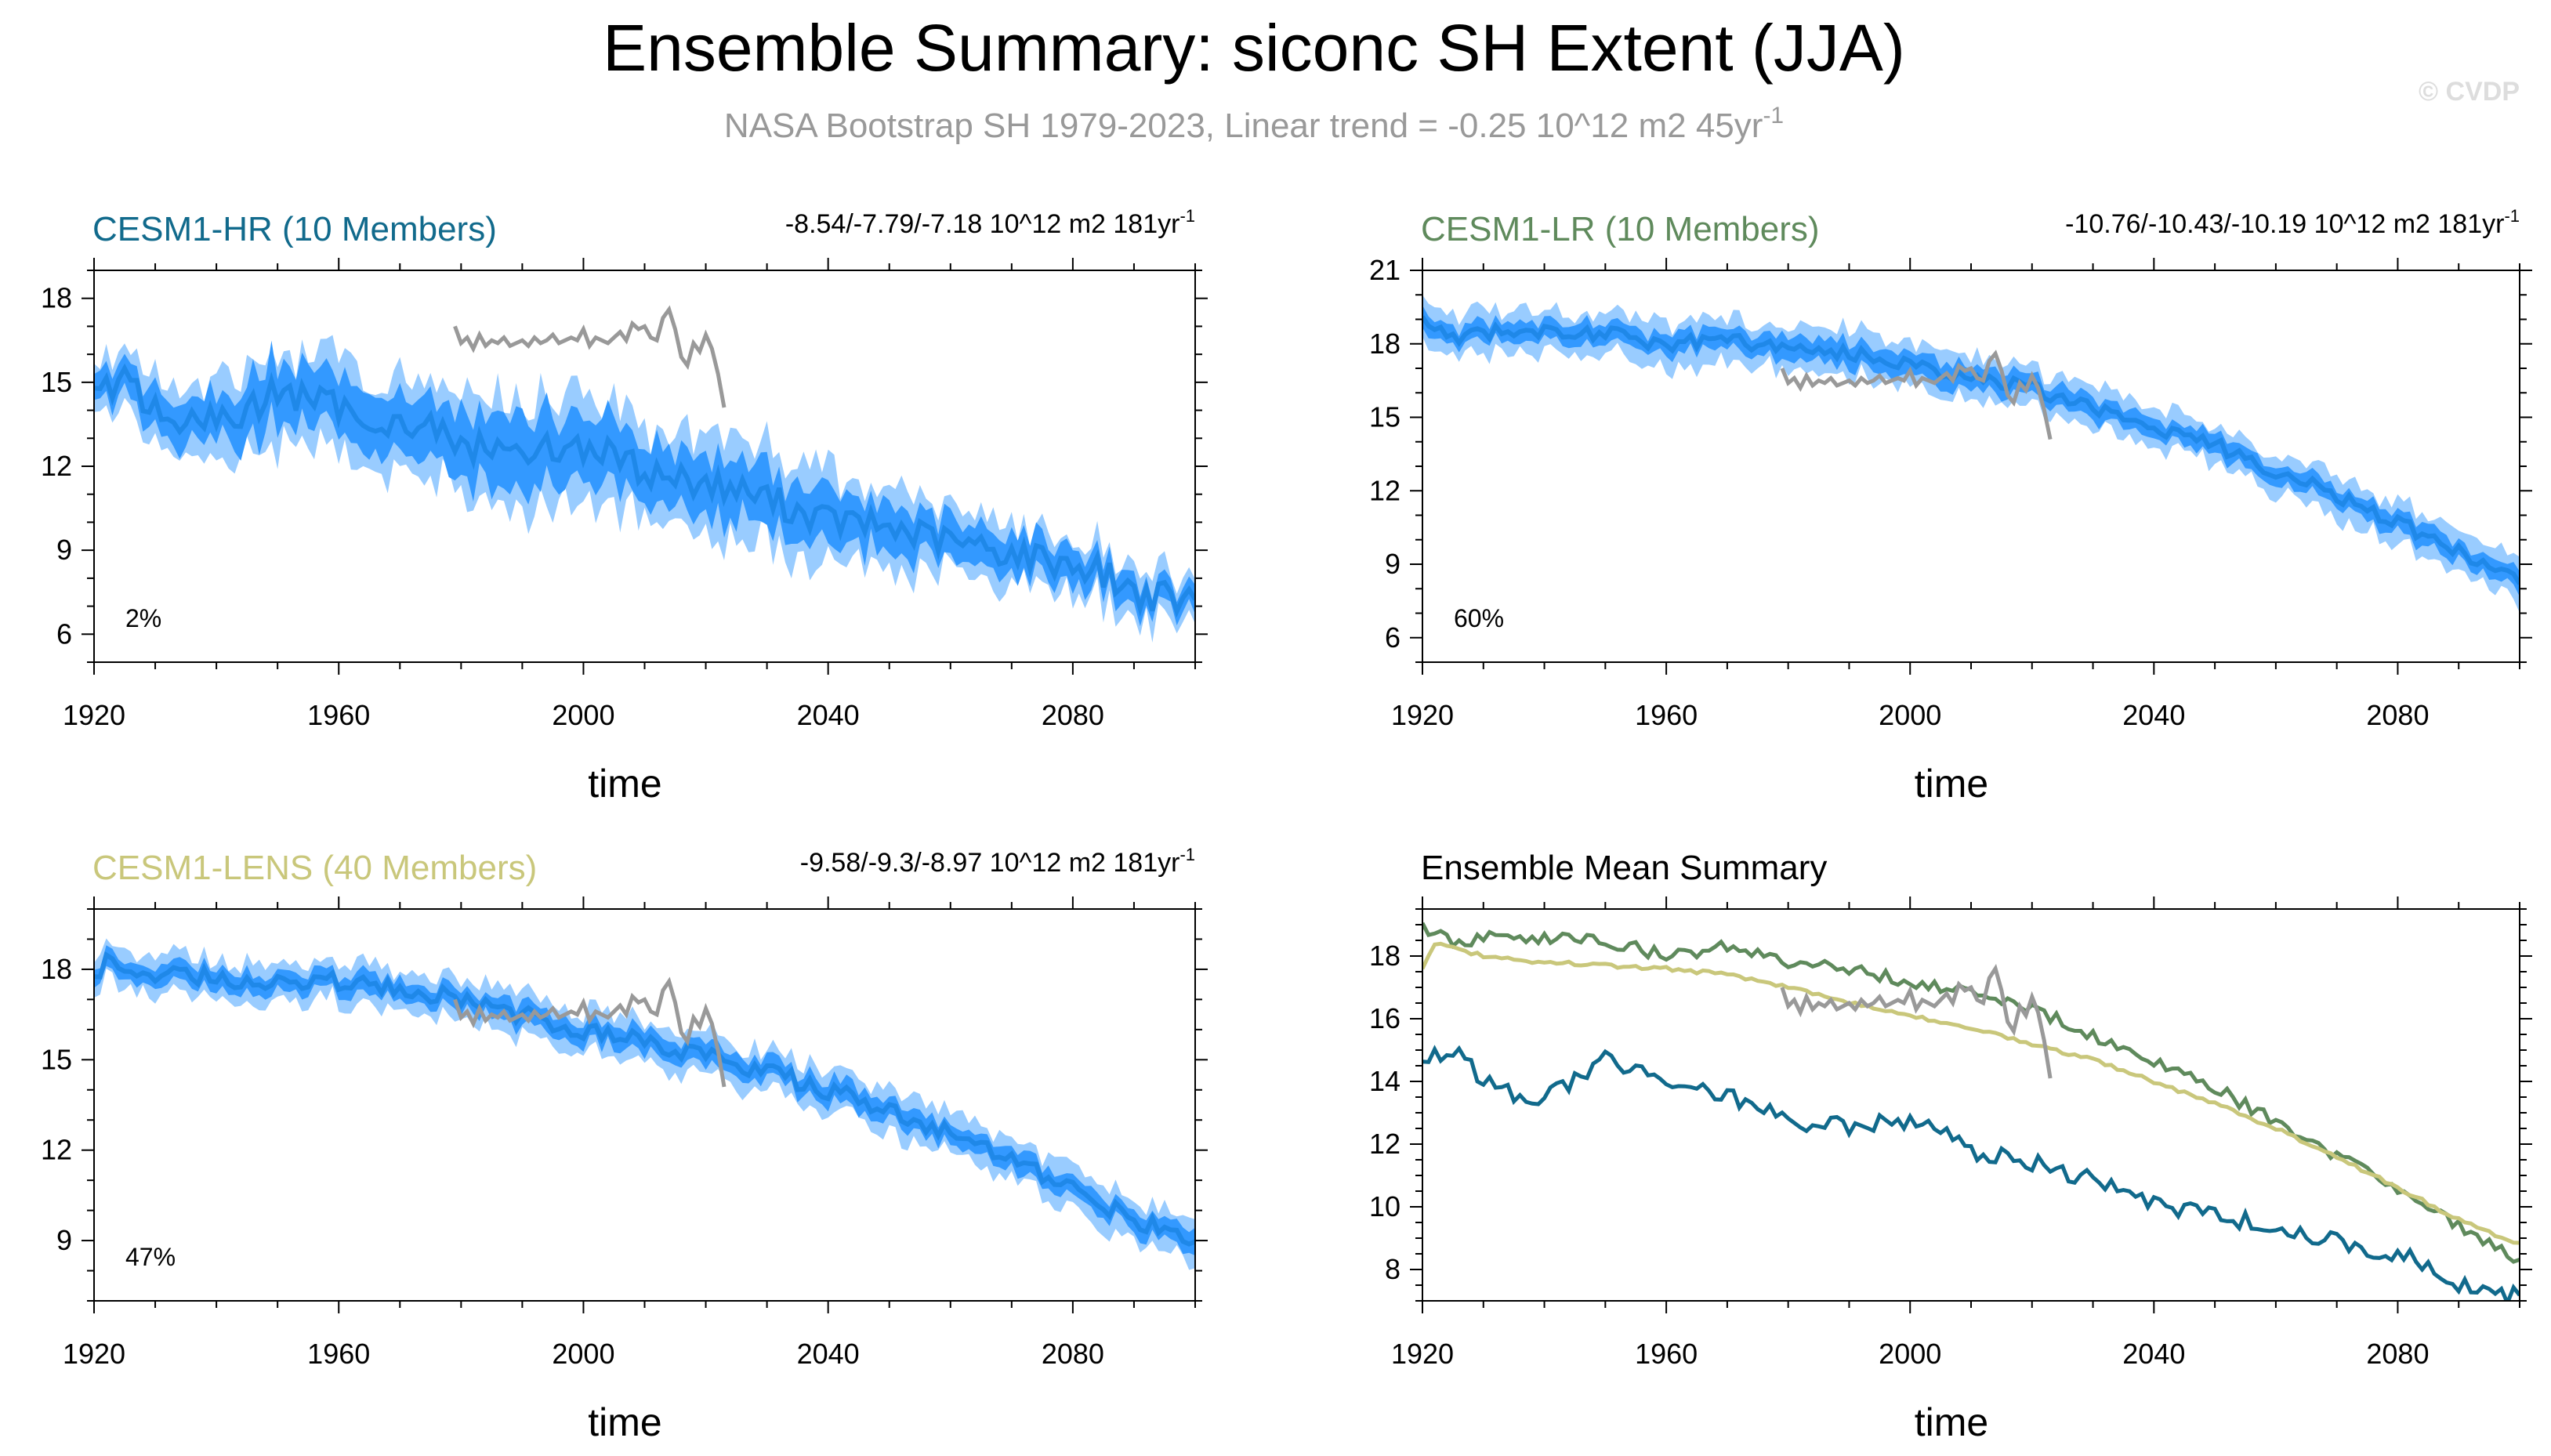 This screenshot has width=2551, height=1456. I want to click on trend-text: -10.76/-10.43/-10.19 10^12 m2 181yr-1, so click(2292, 222).